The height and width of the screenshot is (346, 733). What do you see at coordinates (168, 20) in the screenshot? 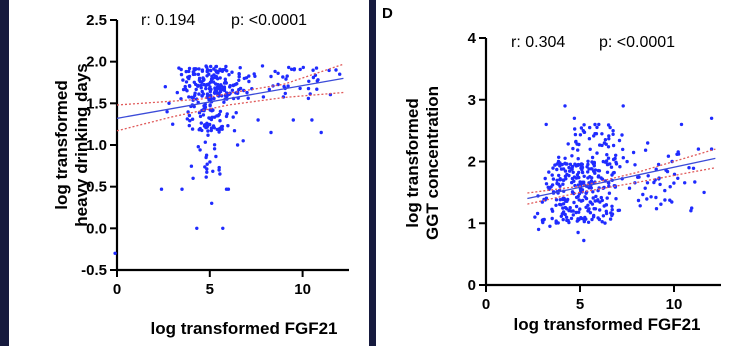
I see `correlation-r-label: r: 0.194` at bounding box center [168, 20].